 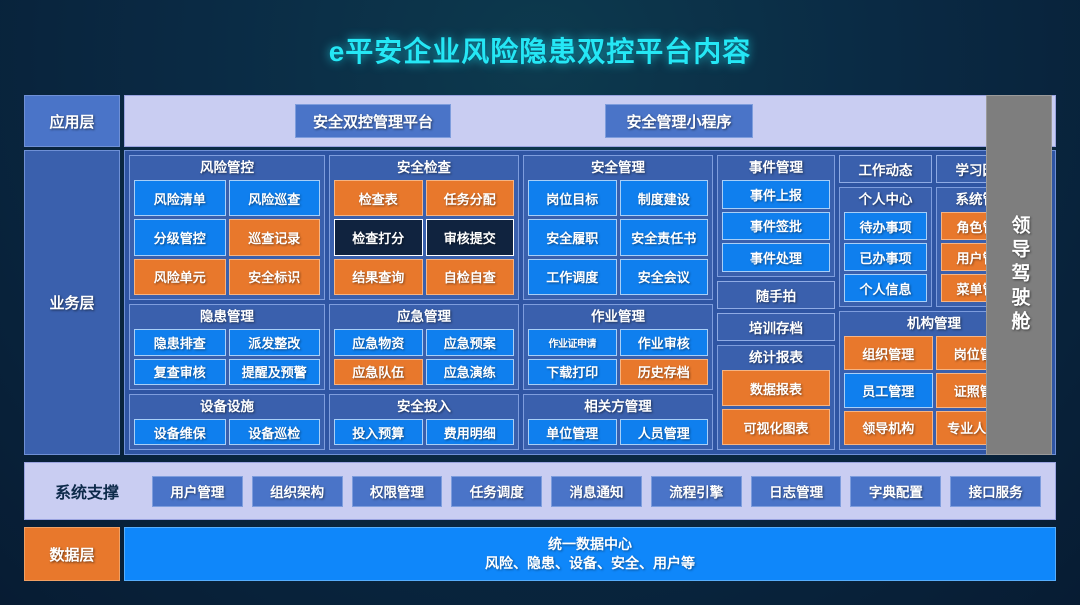 What do you see at coordinates (776, 295) in the screenshot?
I see `standalone-tile: 随手拍` at bounding box center [776, 295].